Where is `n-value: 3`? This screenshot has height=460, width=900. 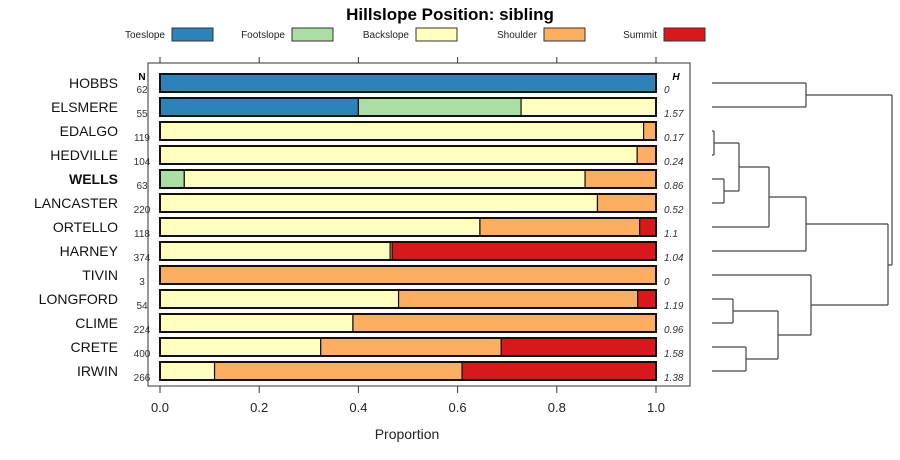
n-value: 3 is located at coordinates (142, 282).